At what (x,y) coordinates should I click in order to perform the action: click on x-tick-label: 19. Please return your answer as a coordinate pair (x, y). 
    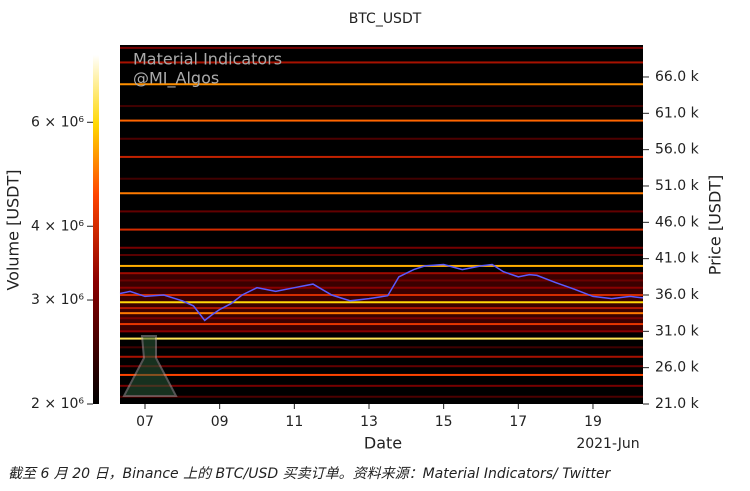
    Looking at the image, I should click on (593, 422).